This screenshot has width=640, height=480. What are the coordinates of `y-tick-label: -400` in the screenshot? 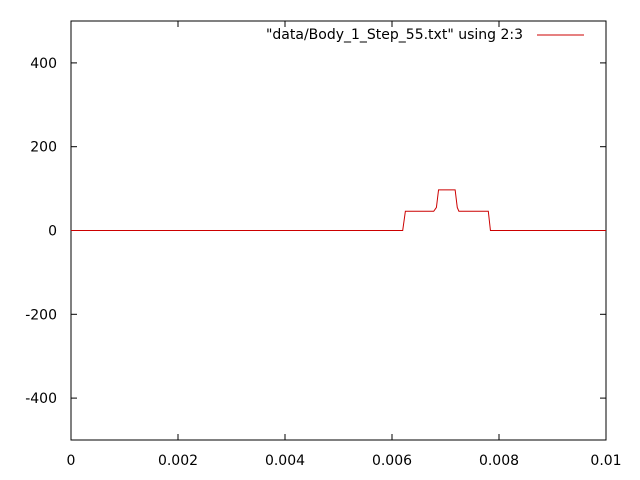 It's located at (41, 399).